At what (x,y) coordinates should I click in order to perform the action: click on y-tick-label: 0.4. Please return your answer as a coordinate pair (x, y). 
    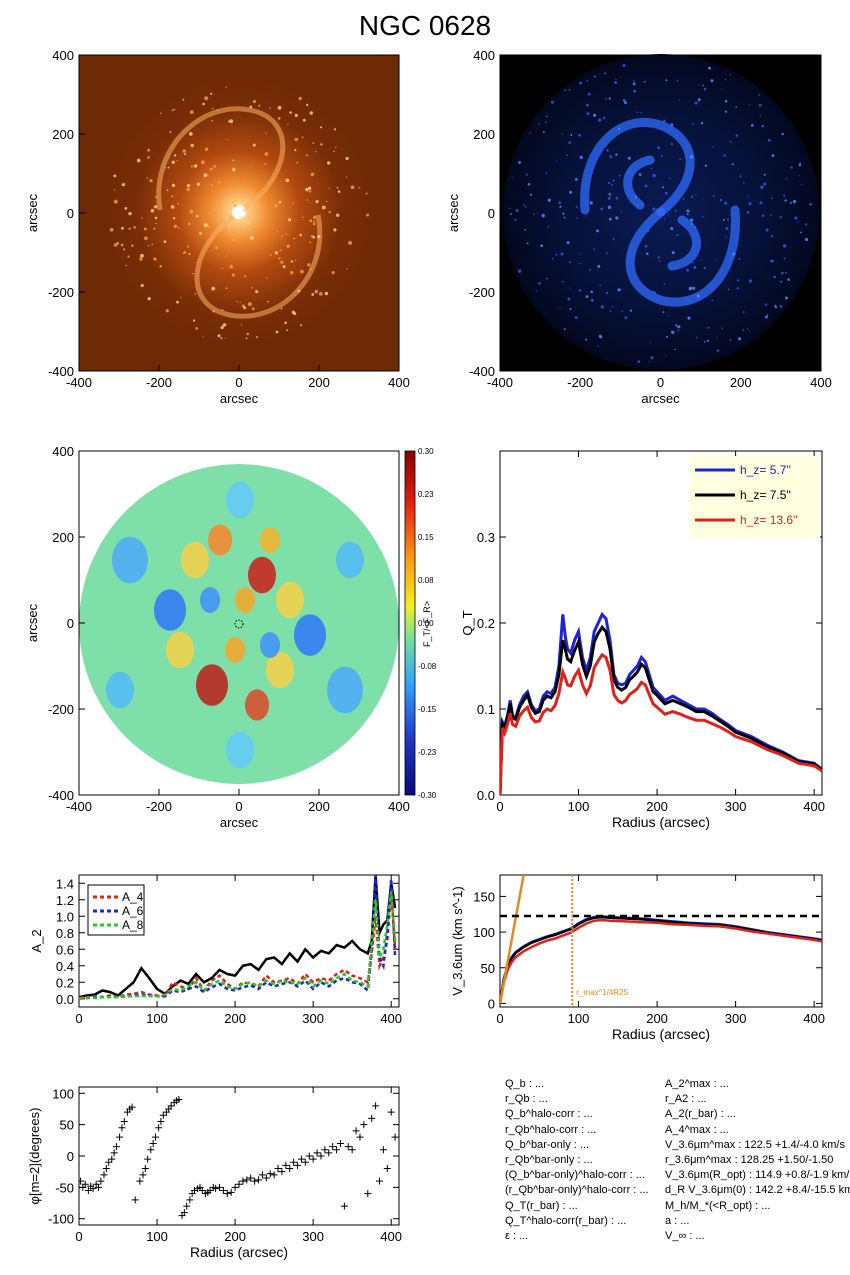
    Looking at the image, I should click on (65, 966).